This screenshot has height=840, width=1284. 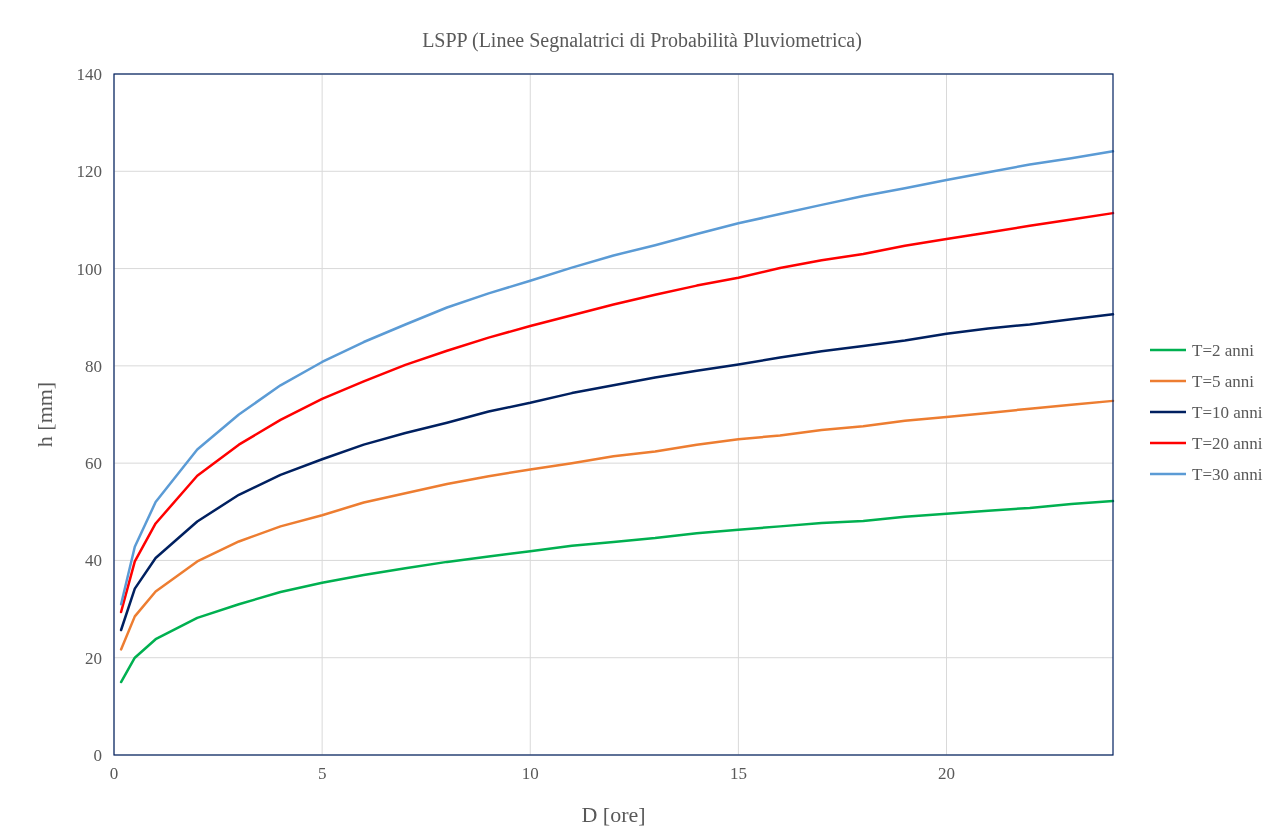 What do you see at coordinates (93, 366) in the screenshot?
I see `y-tick-label: 80` at bounding box center [93, 366].